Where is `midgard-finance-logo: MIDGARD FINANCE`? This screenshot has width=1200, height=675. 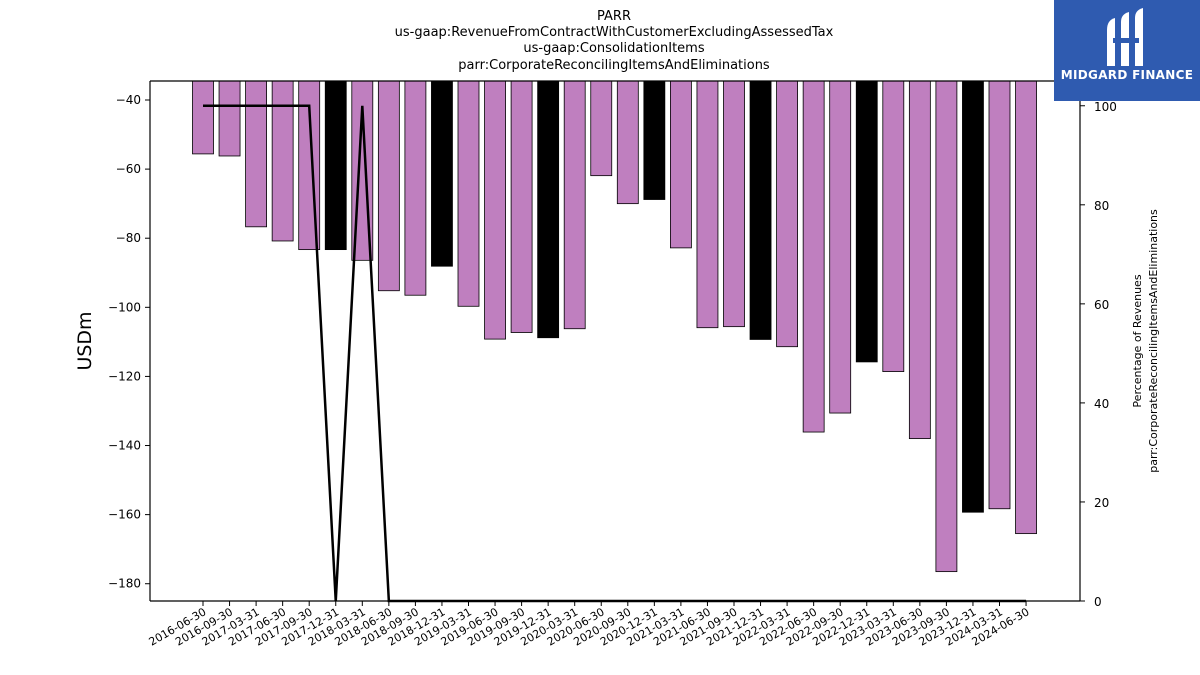 midgard-finance-logo: MIDGARD FINANCE is located at coordinates (1127, 50).